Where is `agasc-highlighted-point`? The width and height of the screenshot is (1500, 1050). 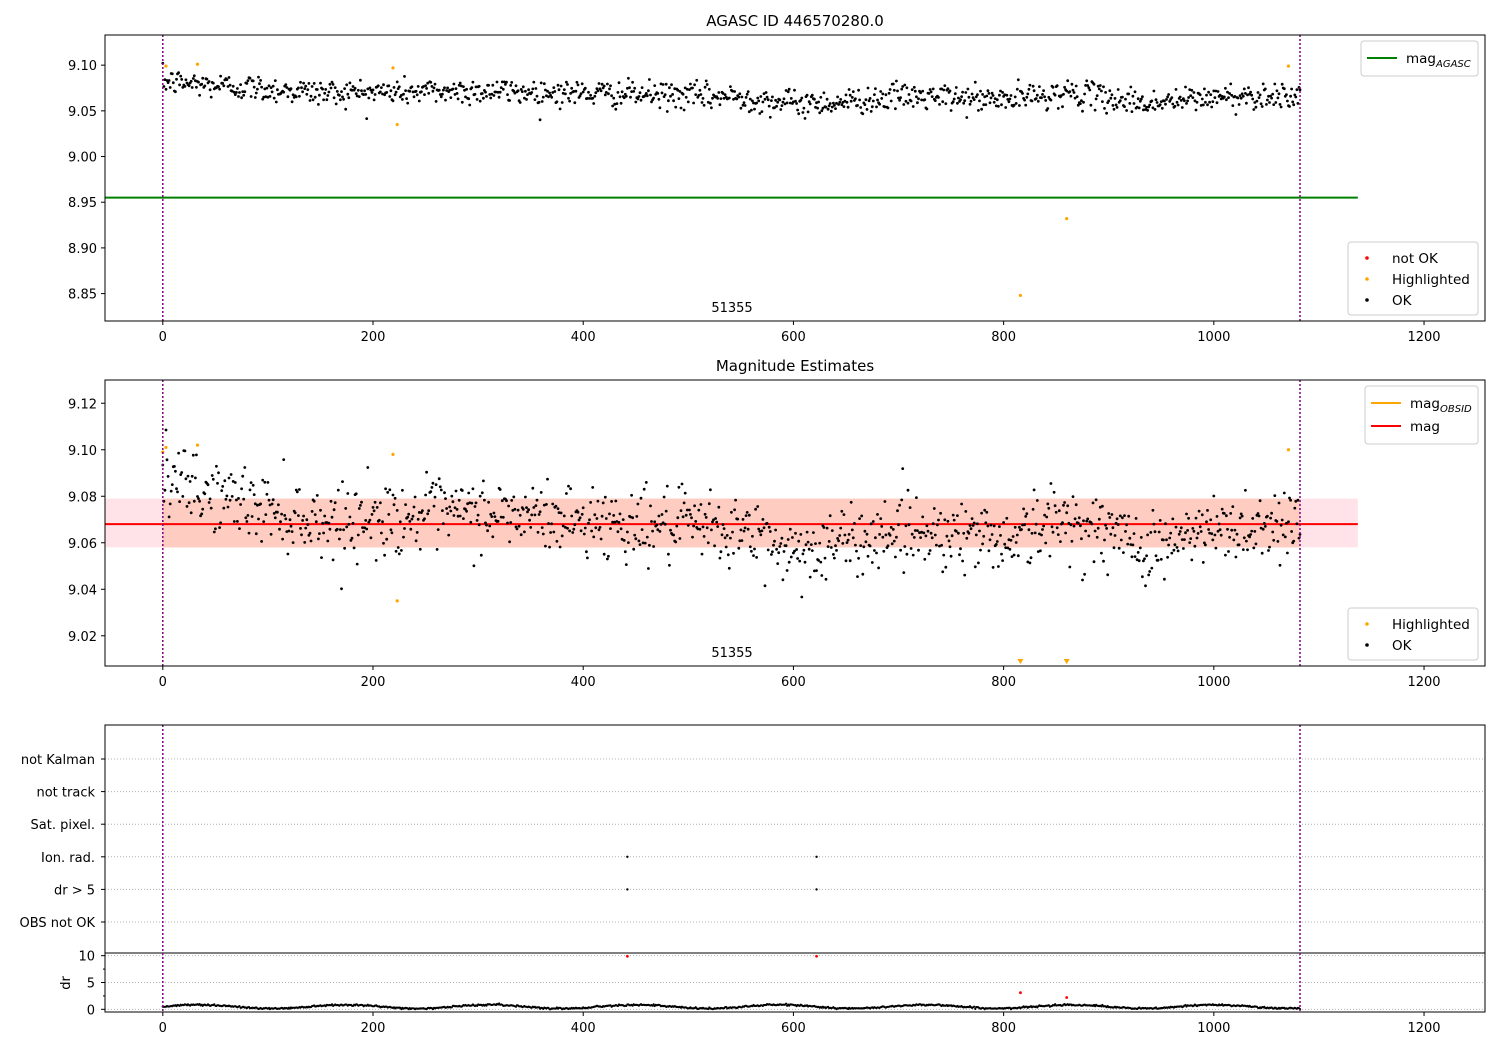 agasc-highlighted-point is located at coordinates (197, 64).